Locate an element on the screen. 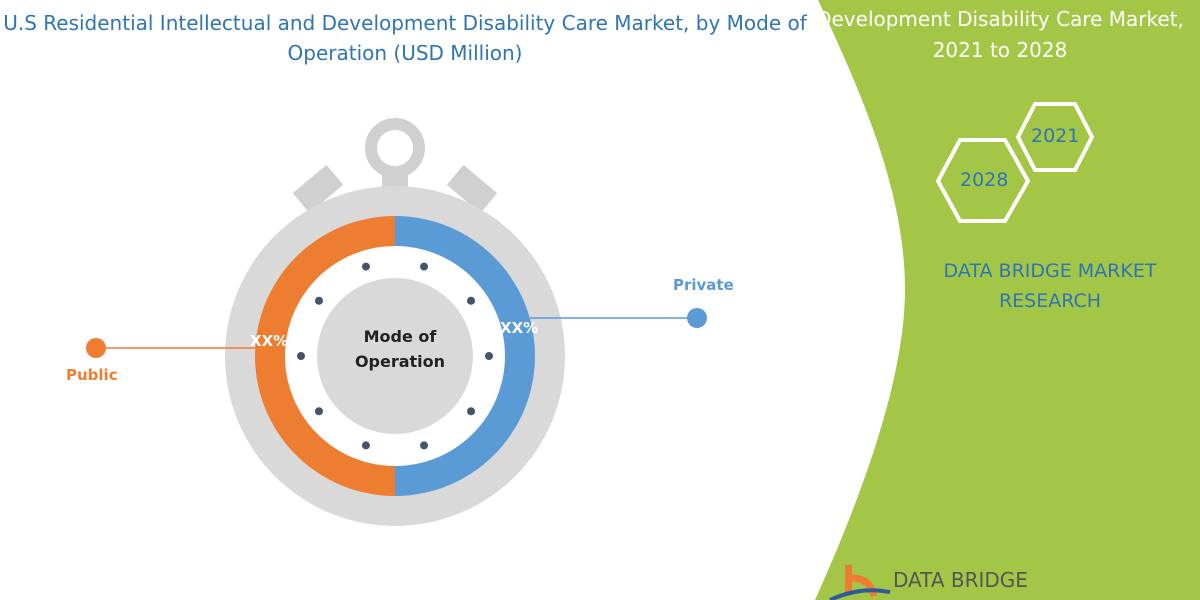 The height and width of the screenshot is (600, 1200). legend-label-public: Public is located at coordinates (92, 375).